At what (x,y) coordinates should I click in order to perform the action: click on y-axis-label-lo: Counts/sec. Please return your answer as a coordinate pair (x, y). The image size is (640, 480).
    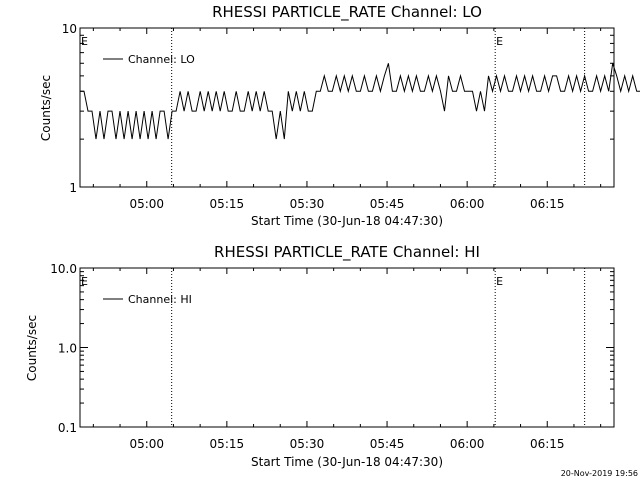
    Looking at the image, I should click on (46, 108).